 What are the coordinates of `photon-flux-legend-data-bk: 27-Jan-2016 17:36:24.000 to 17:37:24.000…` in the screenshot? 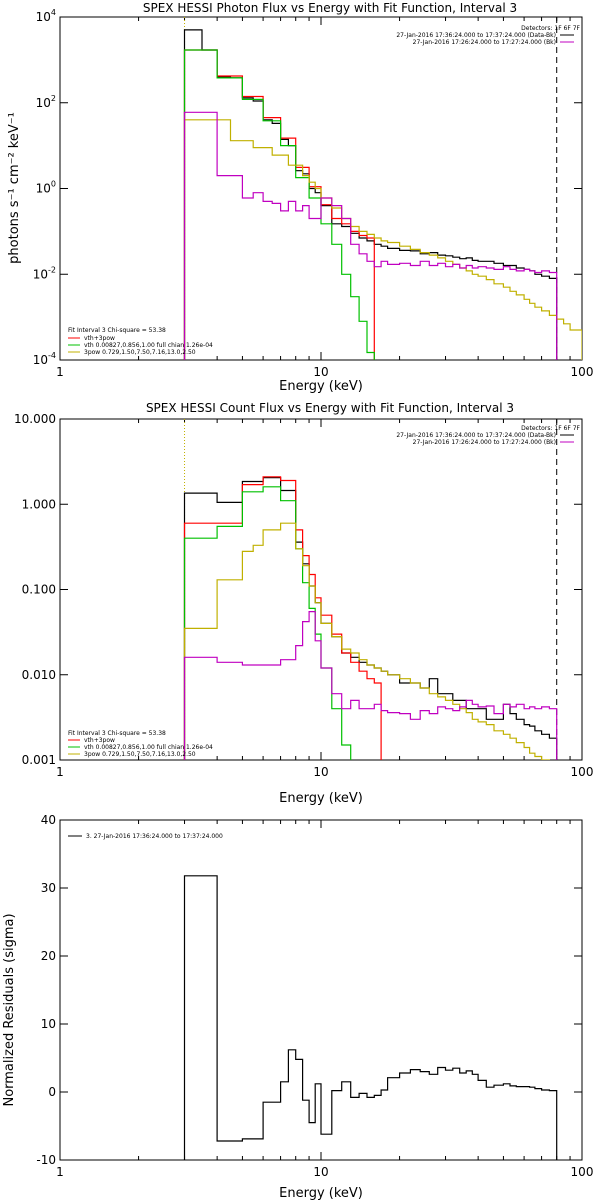 It's located at (476, 35).